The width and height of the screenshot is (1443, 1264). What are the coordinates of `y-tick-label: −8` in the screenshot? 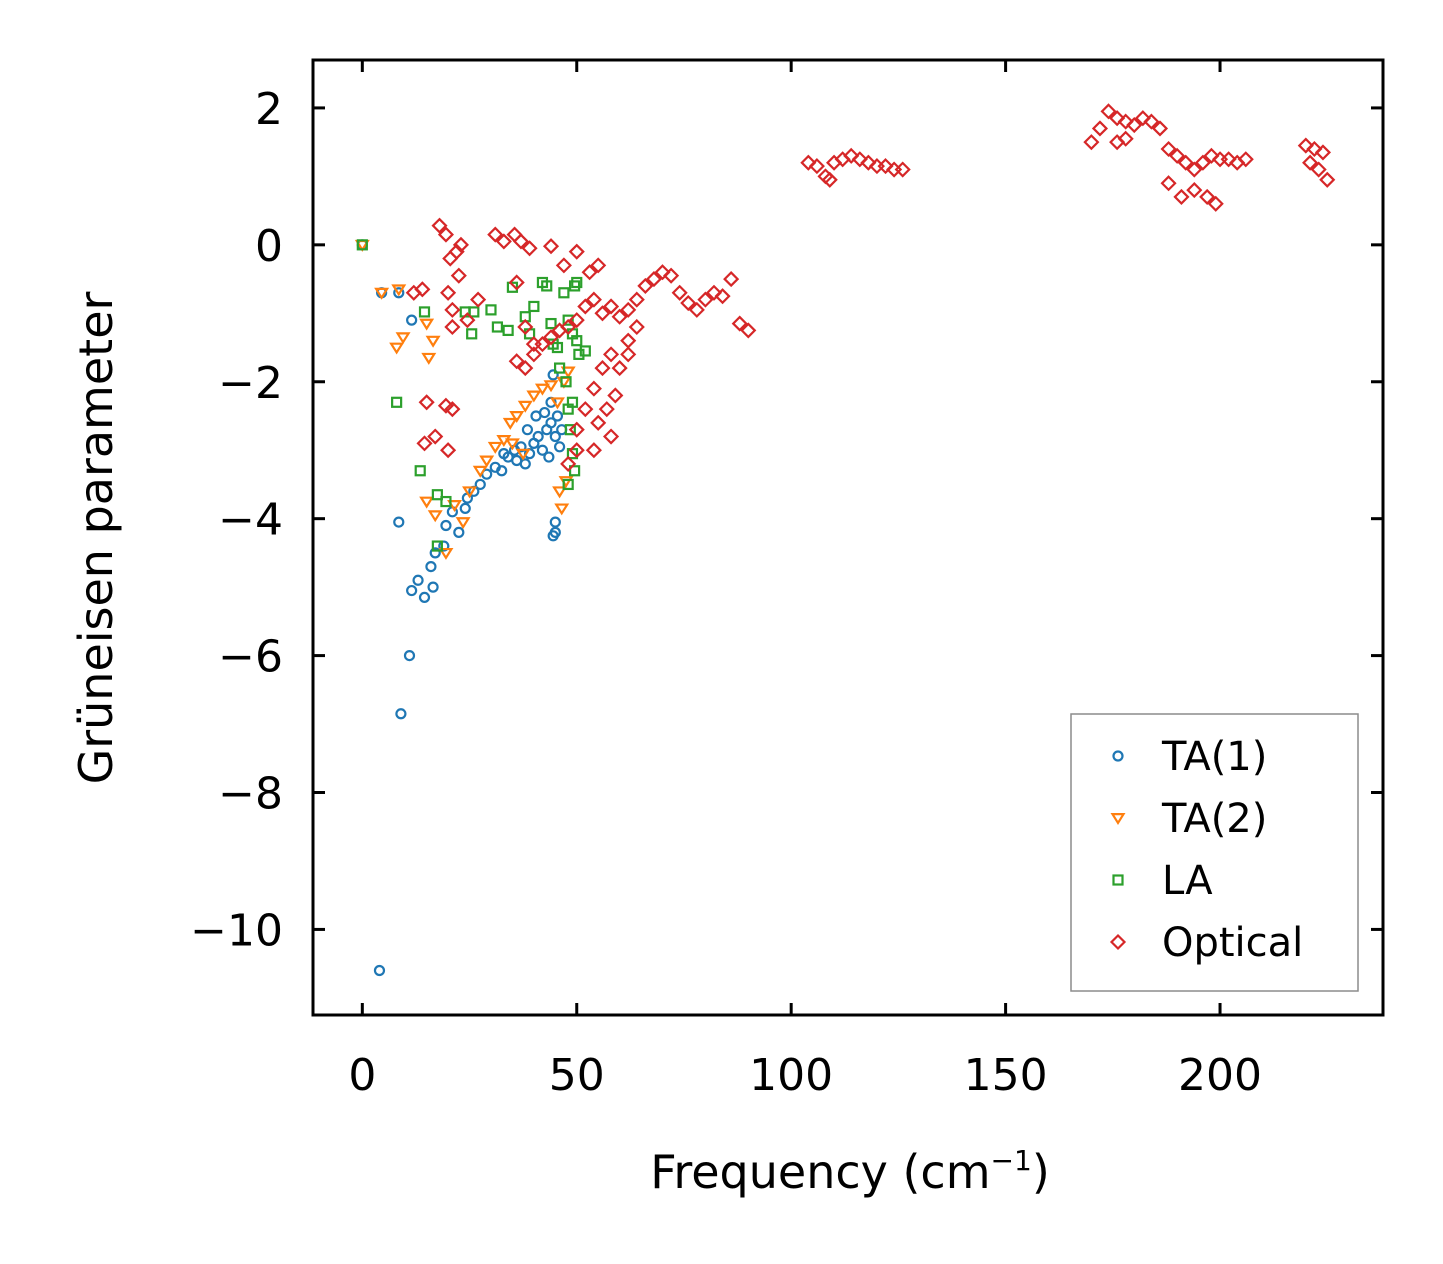 It's located at (250, 794).